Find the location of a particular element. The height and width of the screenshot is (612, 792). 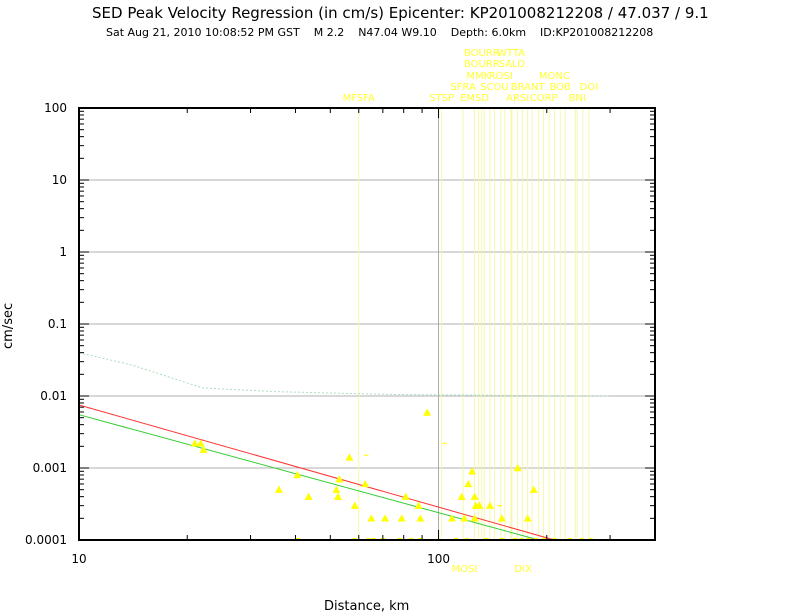

station-label-bottom: MOSI is located at coordinates (464, 569).